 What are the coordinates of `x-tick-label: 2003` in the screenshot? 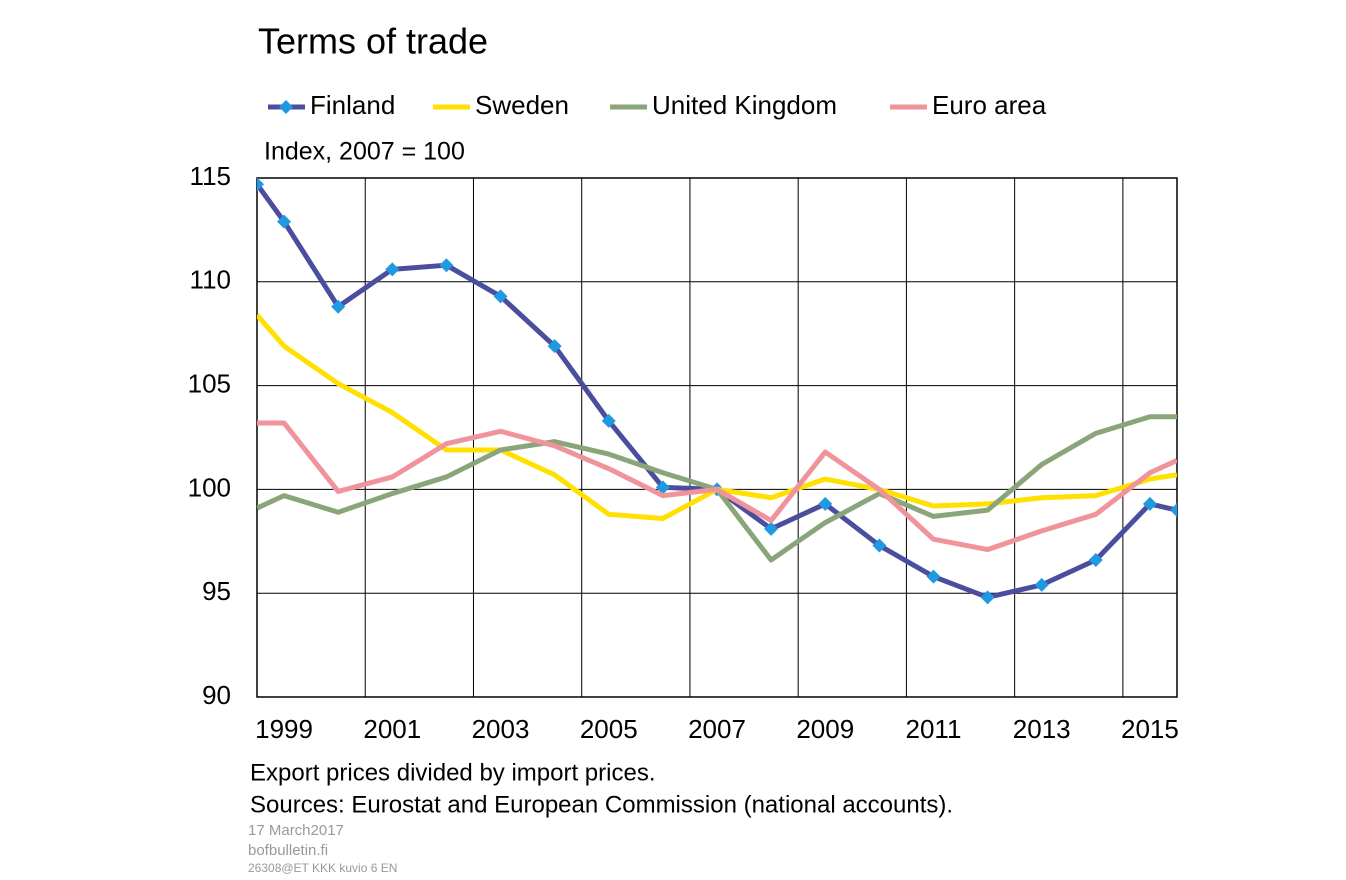 It's located at (501, 729).